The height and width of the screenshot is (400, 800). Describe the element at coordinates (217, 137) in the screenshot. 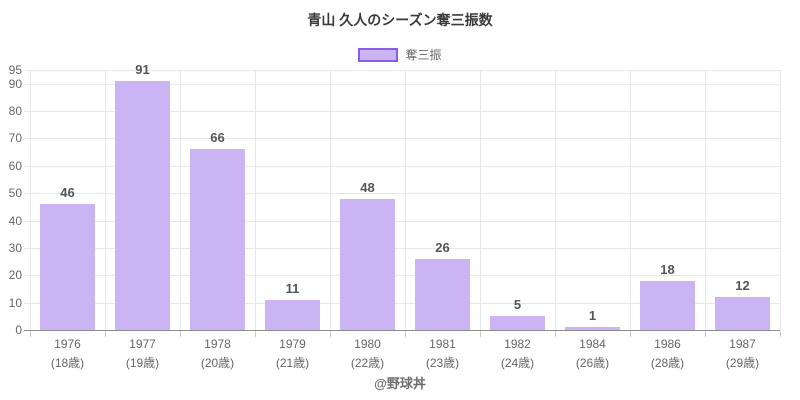

I see `bar-value-label: 66` at that location.